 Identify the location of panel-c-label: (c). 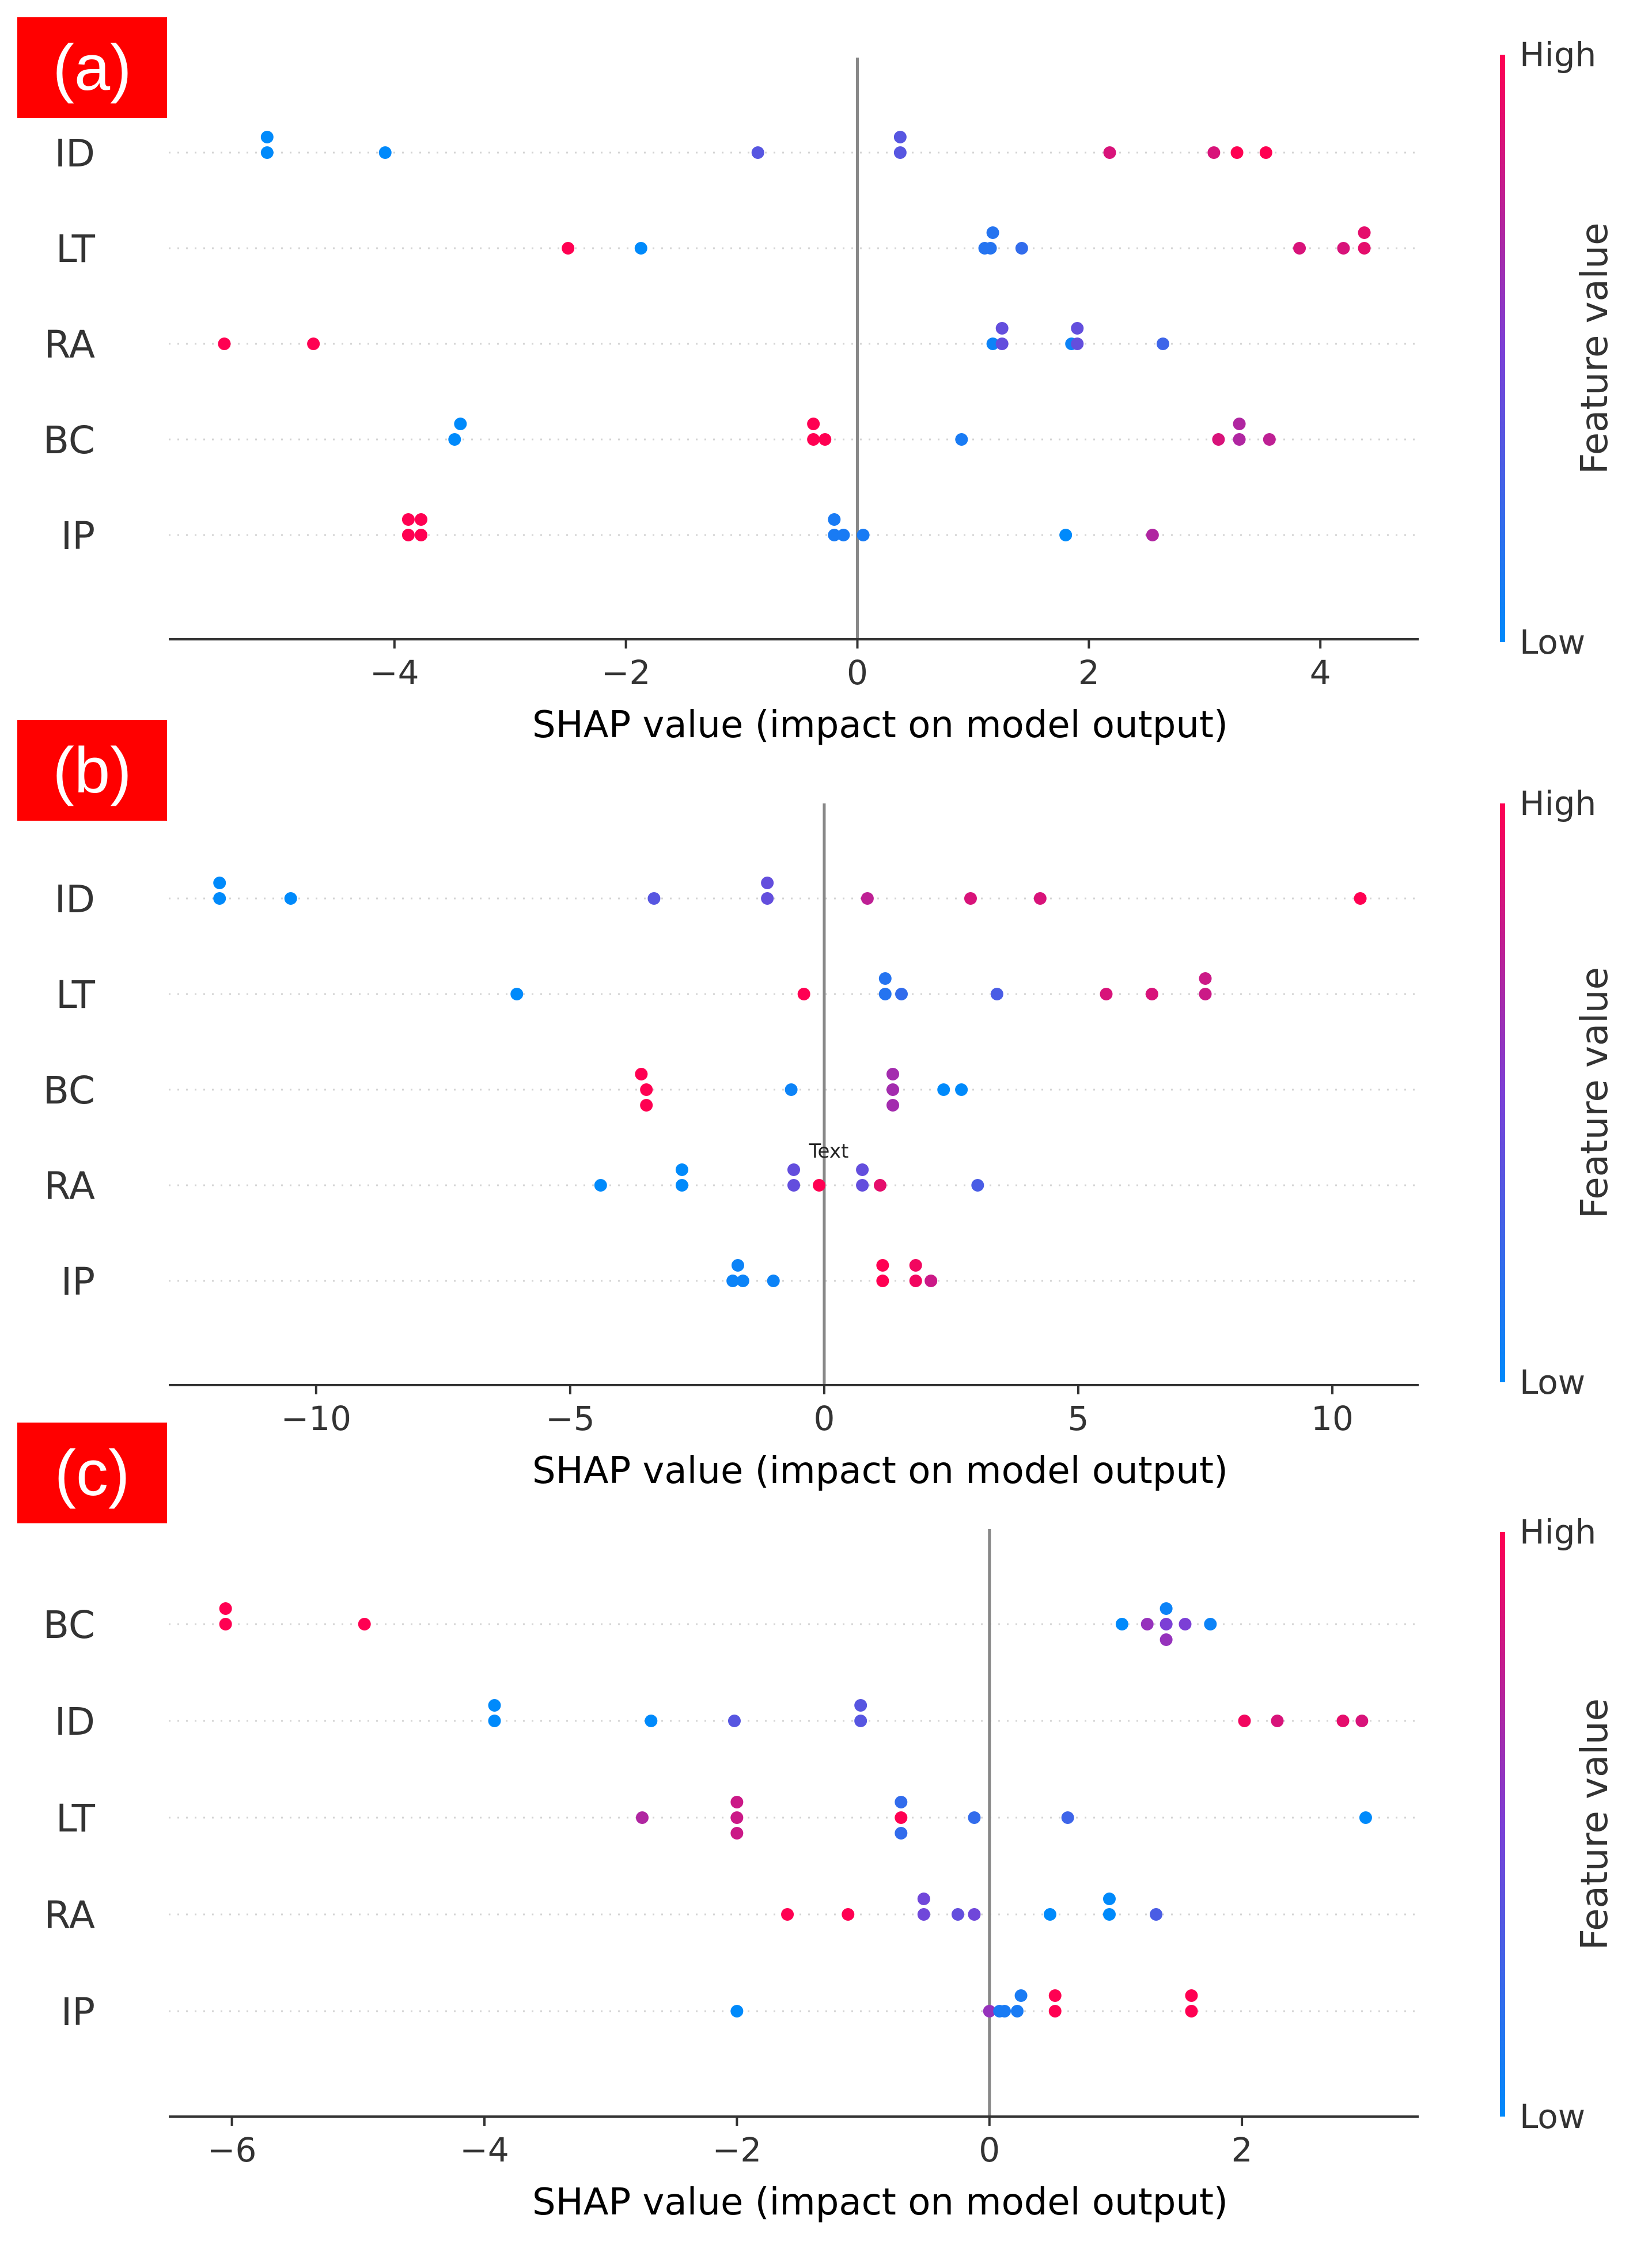
(92, 1473).